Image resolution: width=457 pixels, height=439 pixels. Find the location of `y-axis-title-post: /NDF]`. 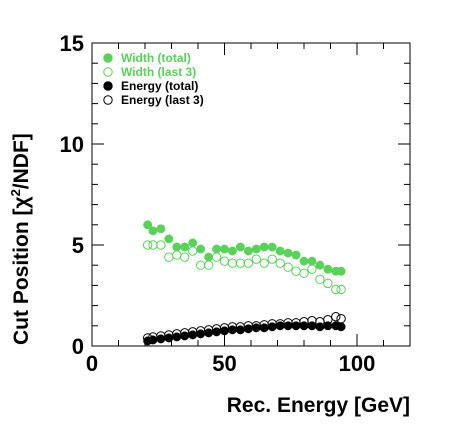

y-axis-title-post: /NDF] is located at coordinates (21, 161).